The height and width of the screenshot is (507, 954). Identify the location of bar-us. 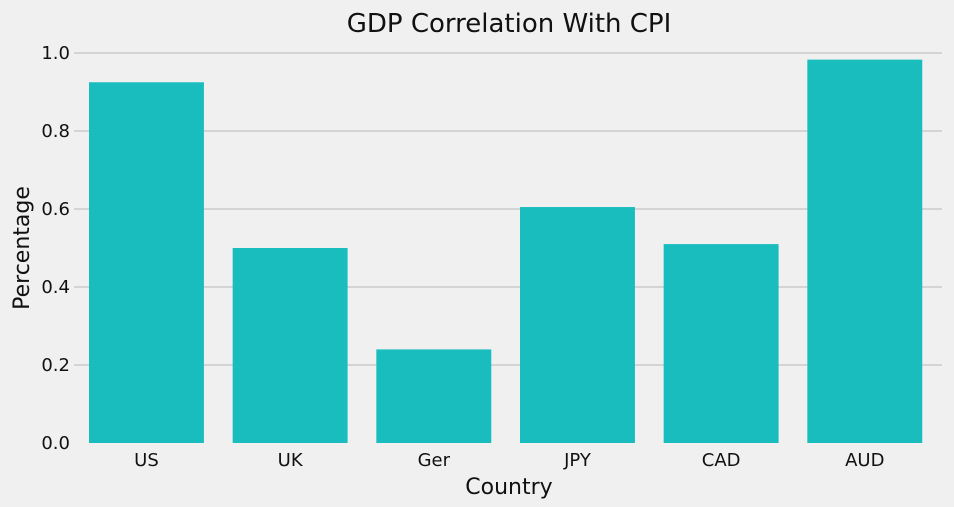
(146, 262).